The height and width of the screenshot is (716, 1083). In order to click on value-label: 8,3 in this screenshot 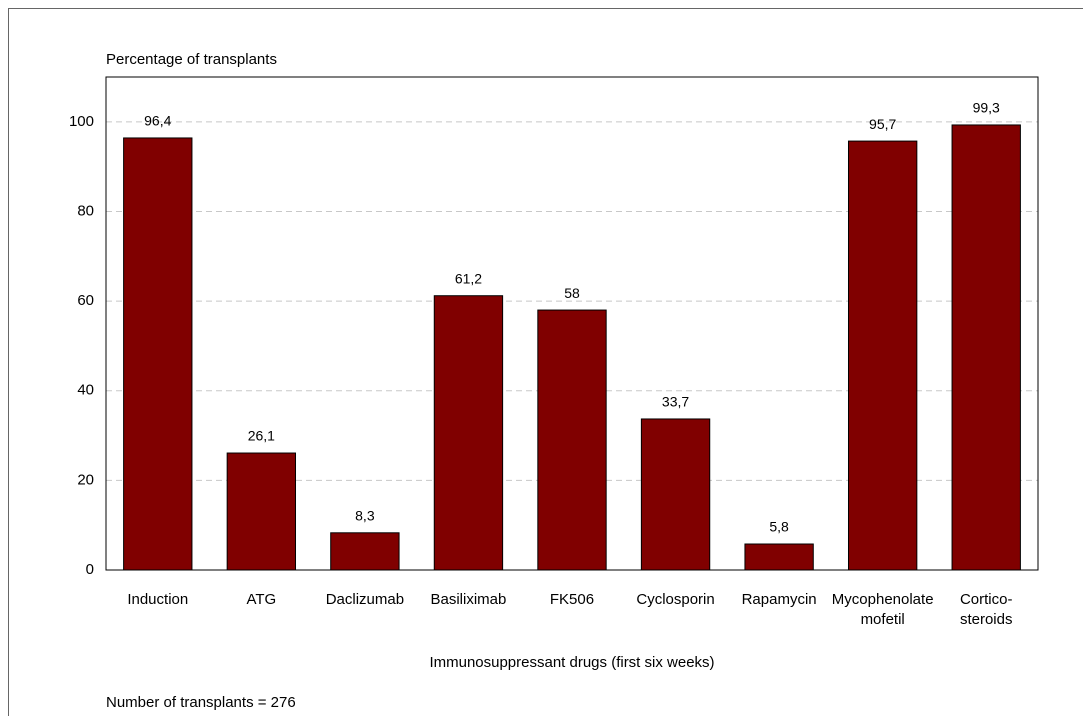, I will do `click(365, 516)`.